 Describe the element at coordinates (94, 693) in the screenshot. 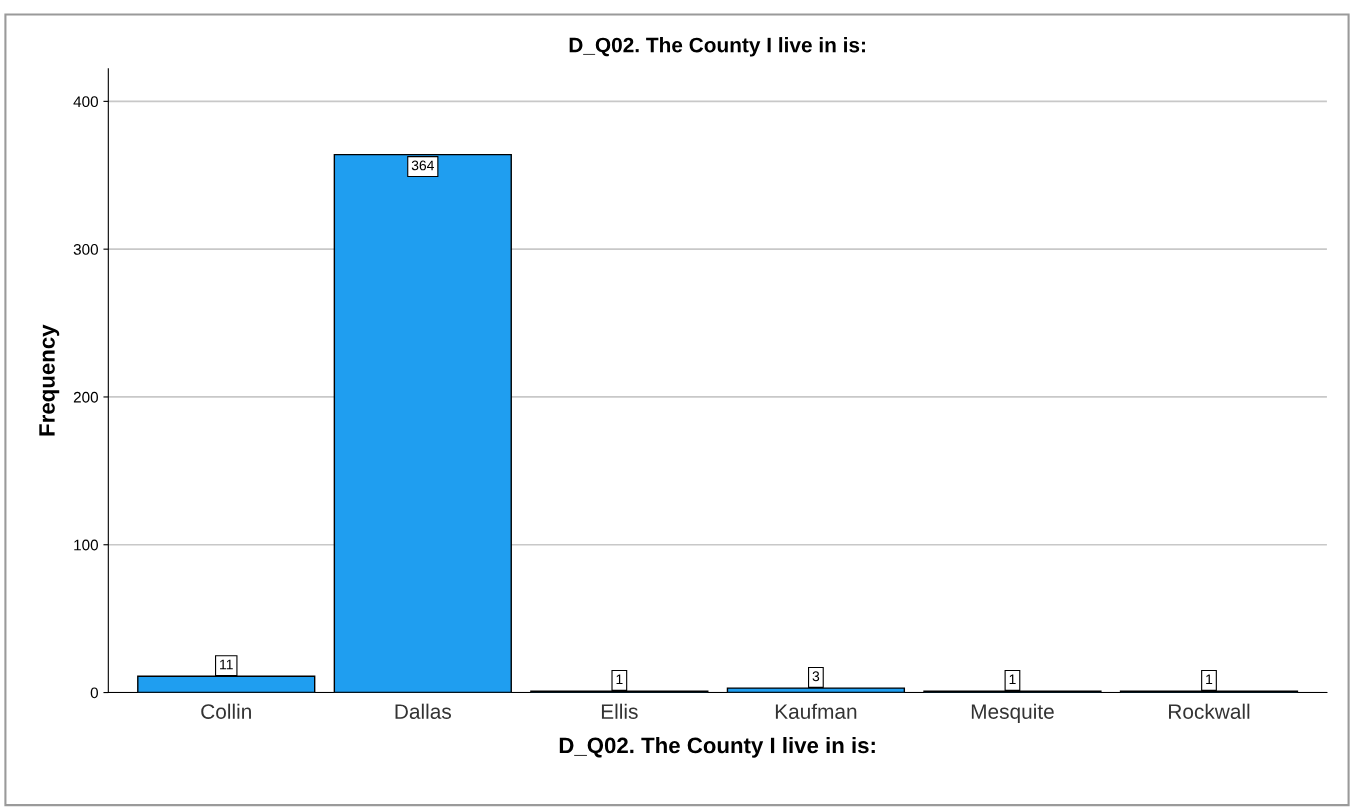

I see `y-tick-label: 0` at that location.